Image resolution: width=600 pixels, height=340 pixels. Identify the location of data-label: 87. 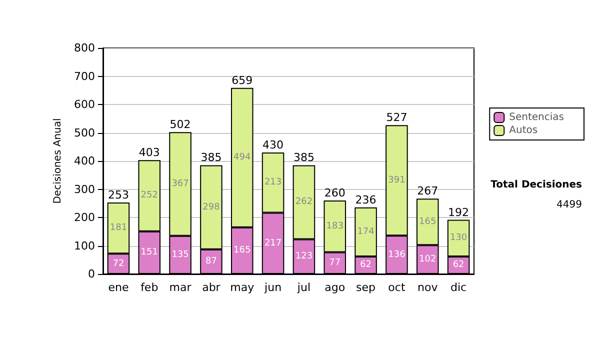
(211, 261).